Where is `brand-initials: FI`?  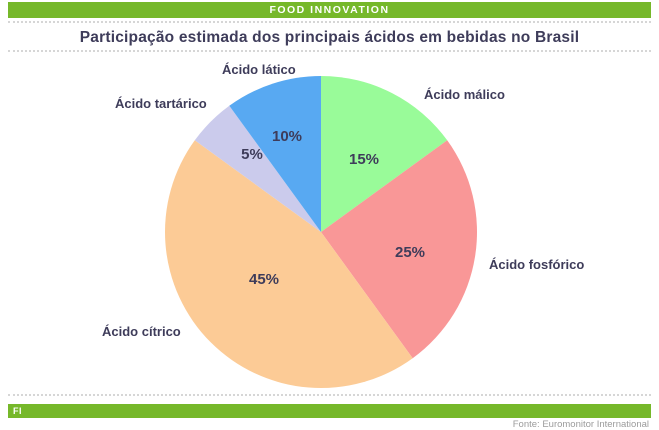 brand-initials: FI is located at coordinates (17, 411).